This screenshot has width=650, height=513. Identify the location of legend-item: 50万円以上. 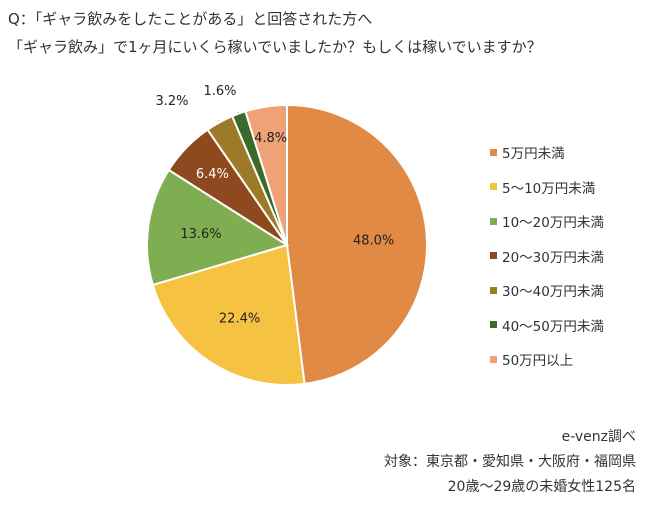
(547, 359).